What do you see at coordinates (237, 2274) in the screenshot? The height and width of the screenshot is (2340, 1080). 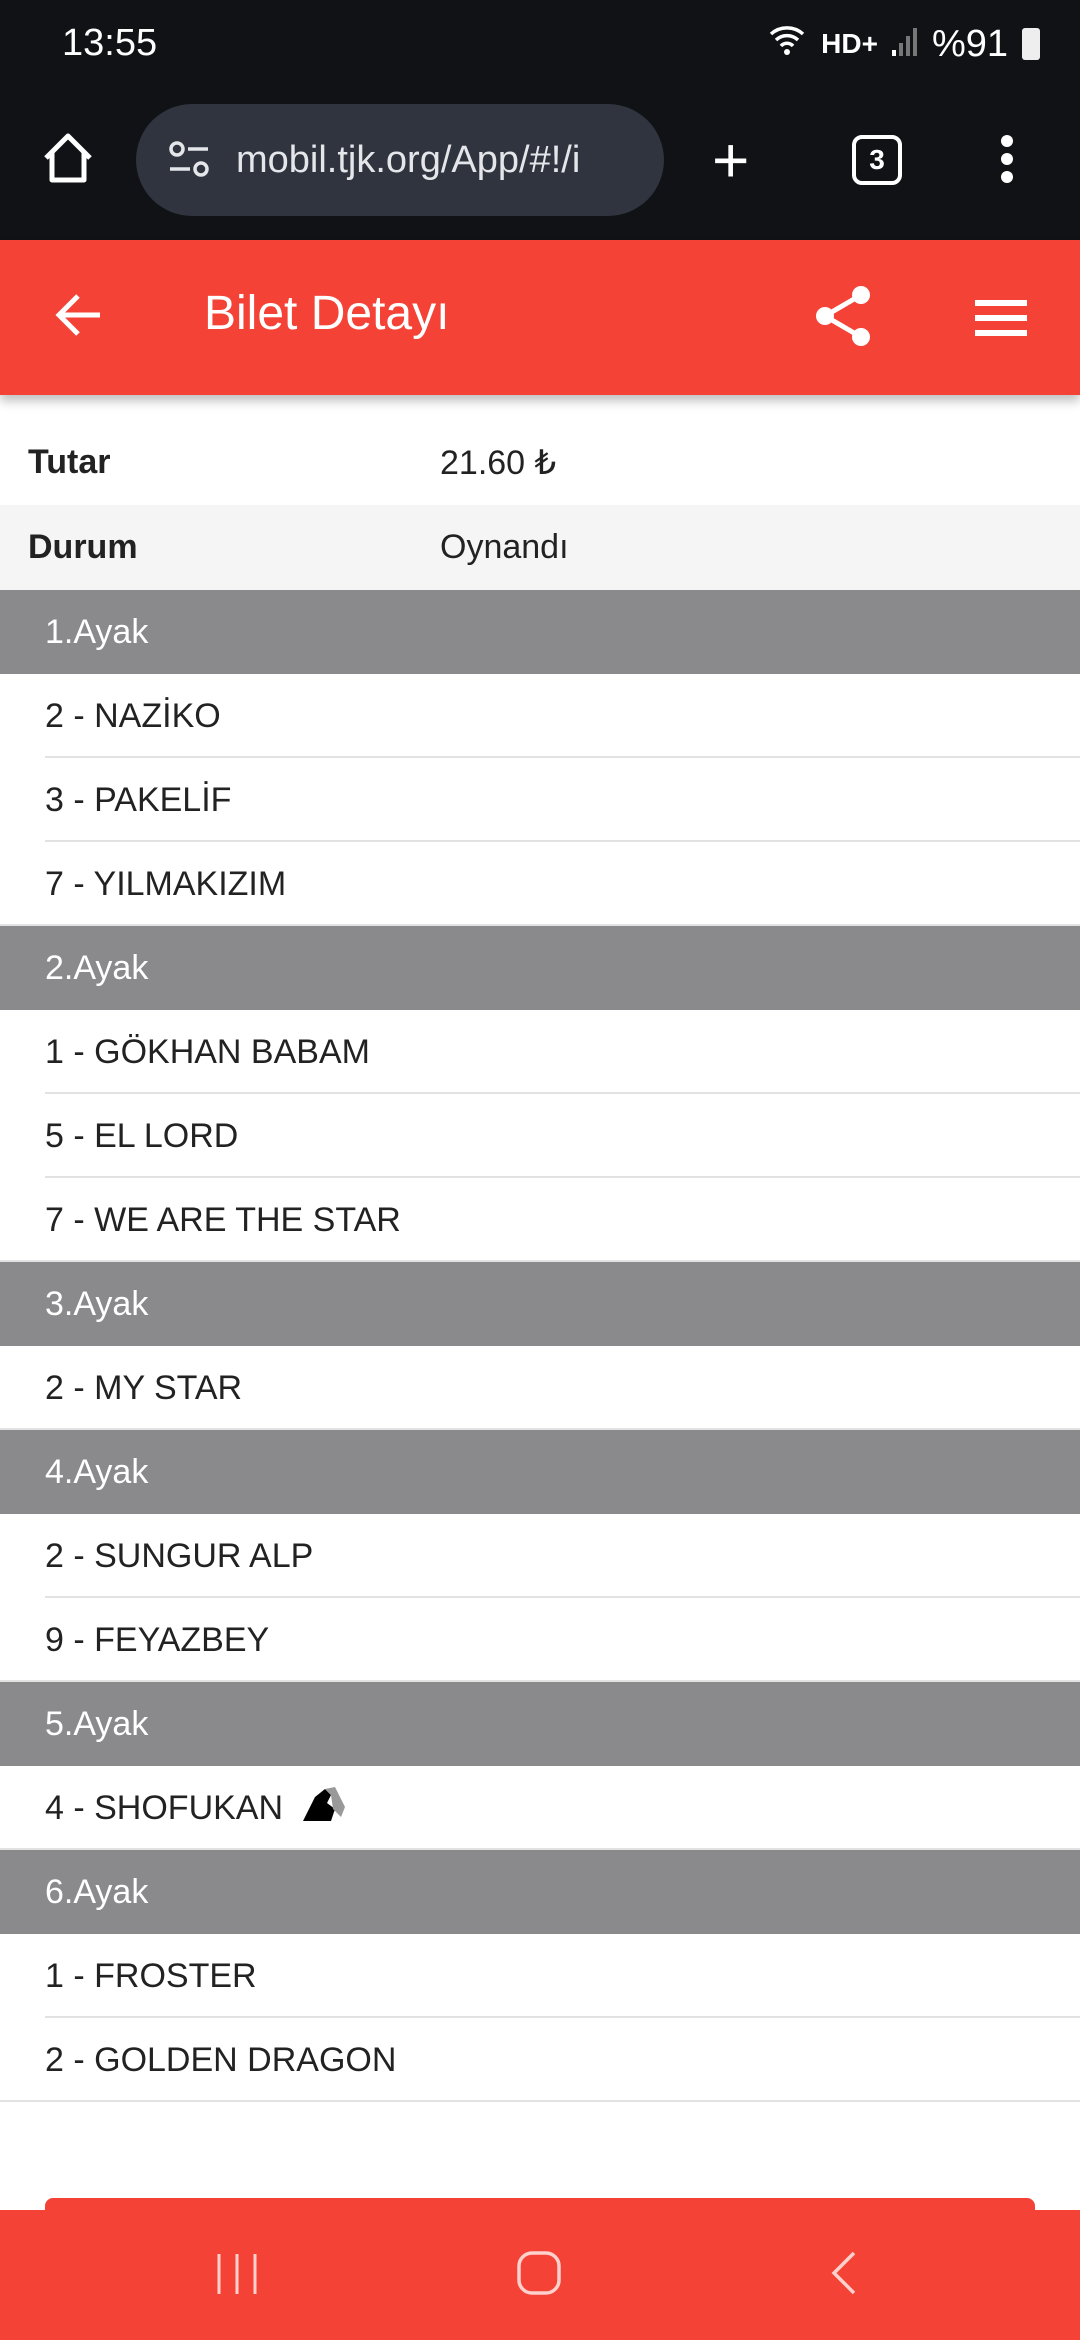 I see `recent-apps-icon` at bounding box center [237, 2274].